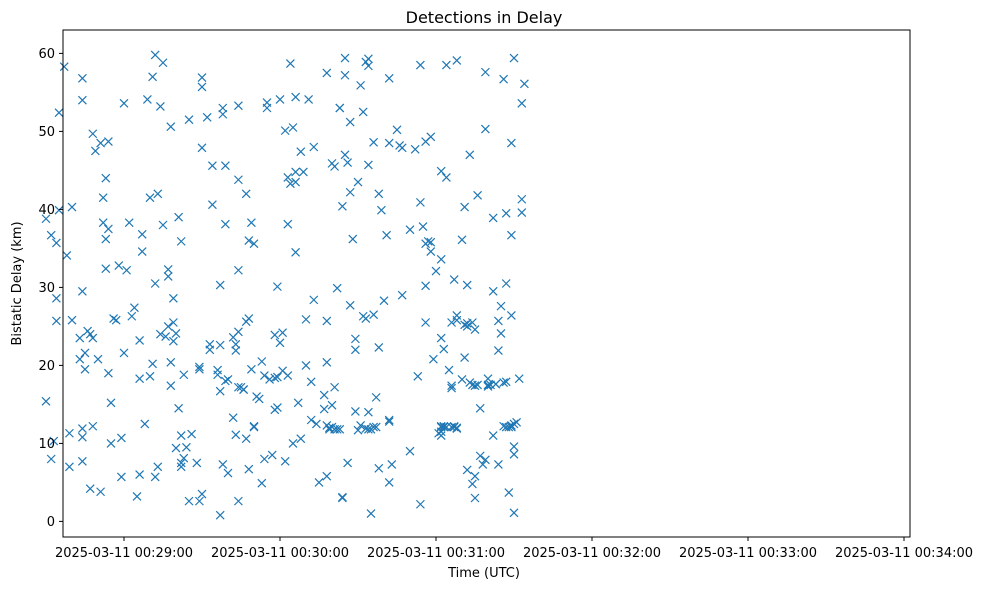 Image resolution: width=989 pixels, height=590 pixels. Describe the element at coordinates (51, 522) in the screenshot. I see `y-tick-label: 0` at that location.